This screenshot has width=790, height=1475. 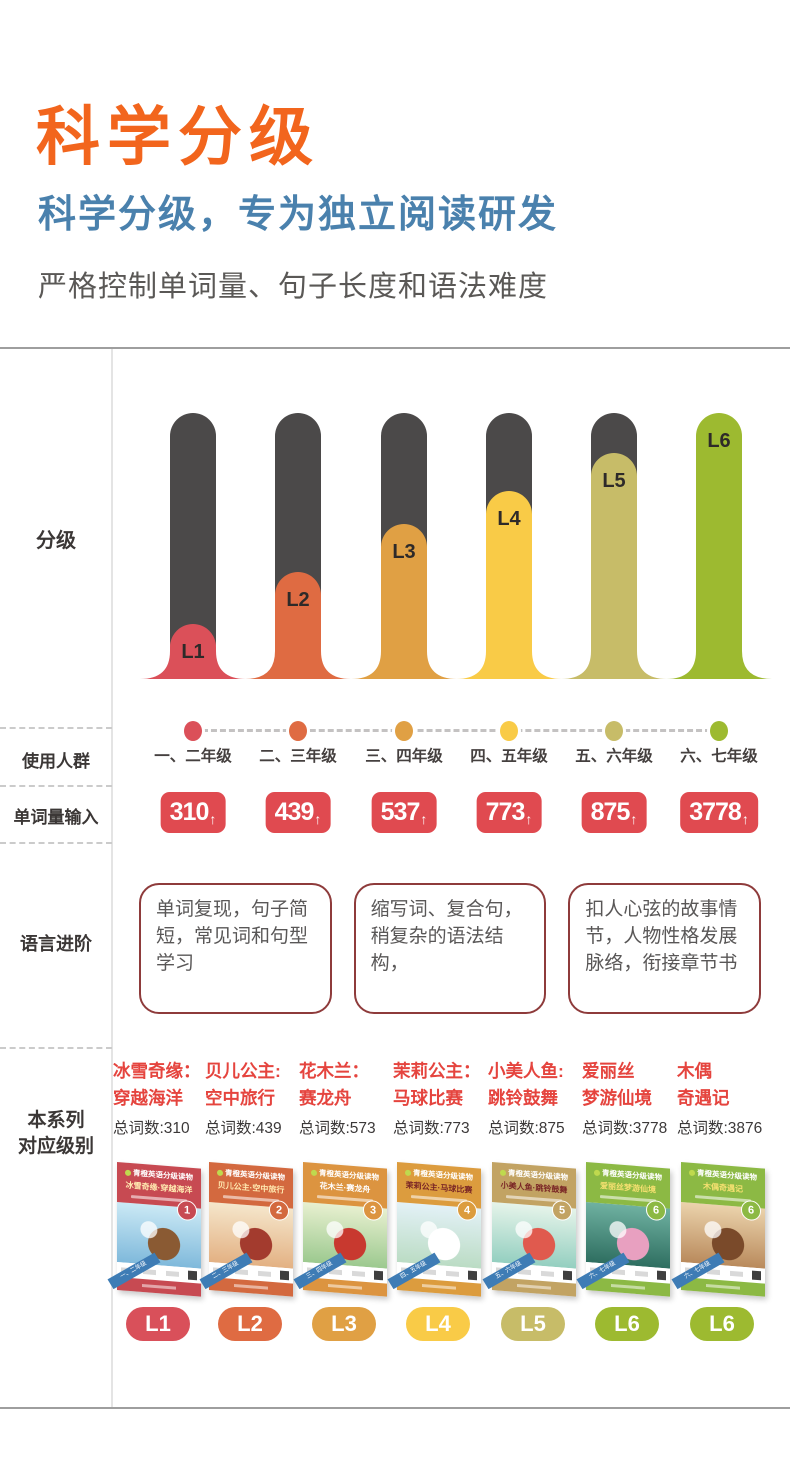 I want to click on level-bar-label: L5, so click(x=613, y=481).